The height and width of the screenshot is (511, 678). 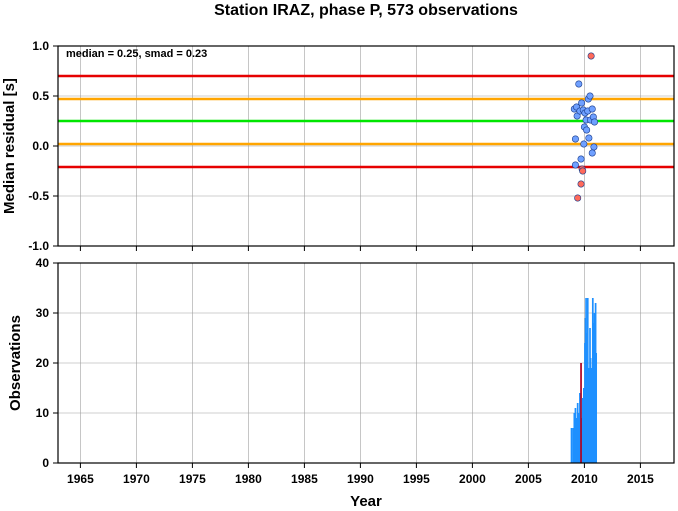 What do you see at coordinates (136, 54) in the screenshot?
I see `median-smad-annotation: median = 0.25, smad = 0.23` at bounding box center [136, 54].